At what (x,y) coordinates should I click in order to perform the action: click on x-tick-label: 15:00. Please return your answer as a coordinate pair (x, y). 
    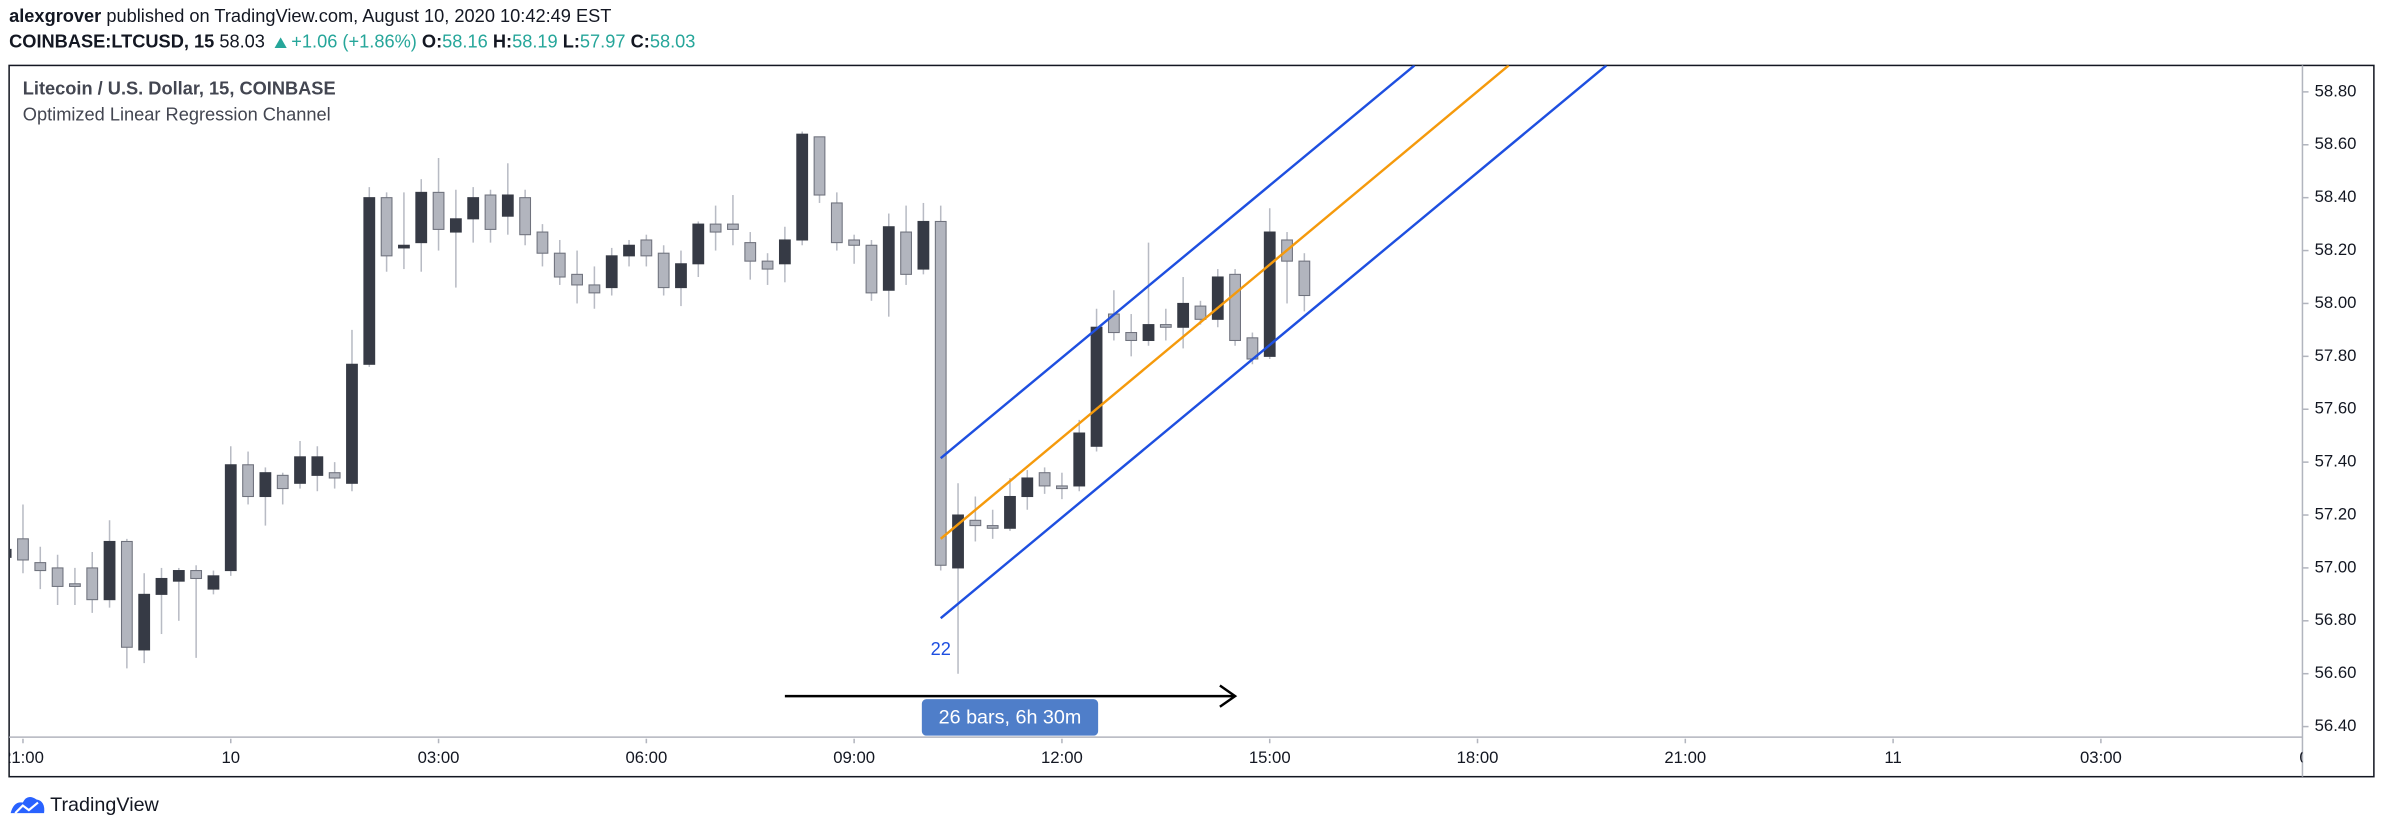
    Looking at the image, I should click on (1270, 757).